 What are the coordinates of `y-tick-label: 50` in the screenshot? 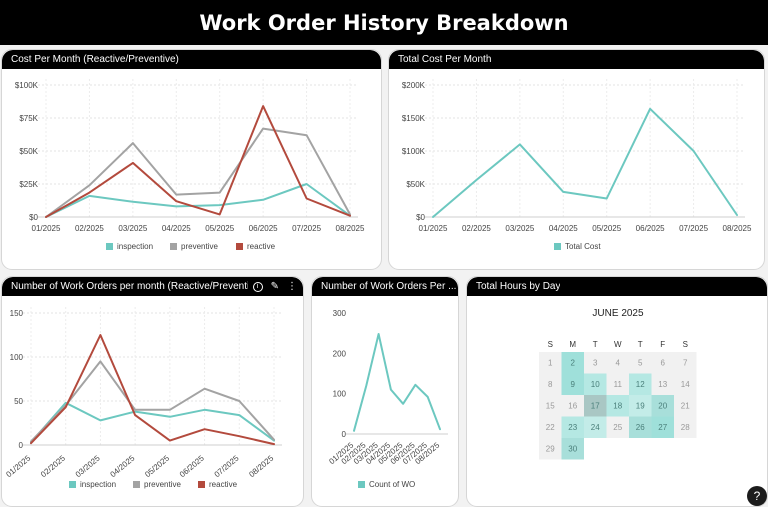 It's located at (18, 401).